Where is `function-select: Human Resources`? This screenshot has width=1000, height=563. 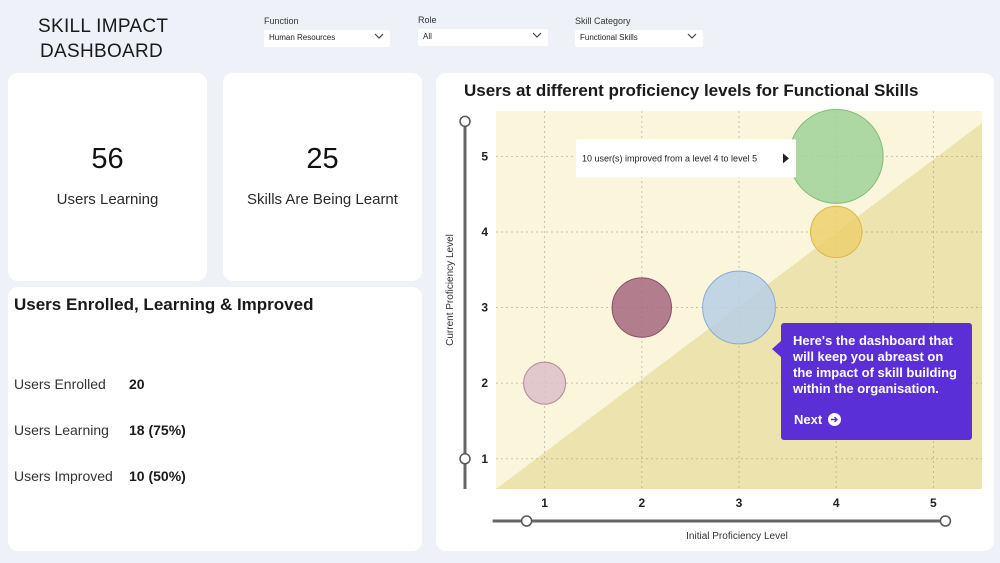 function-select: Human Resources is located at coordinates (327, 38).